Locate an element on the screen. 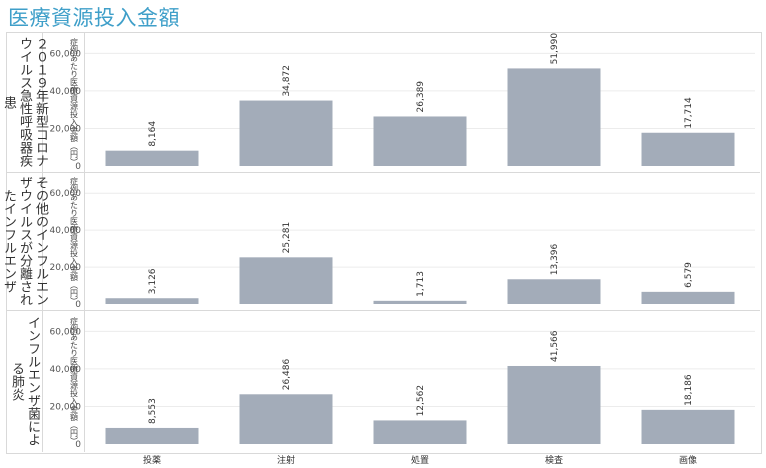 This screenshot has width=766, height=468. bar-value-label: 51,990 is located at coordinates (555, 49).